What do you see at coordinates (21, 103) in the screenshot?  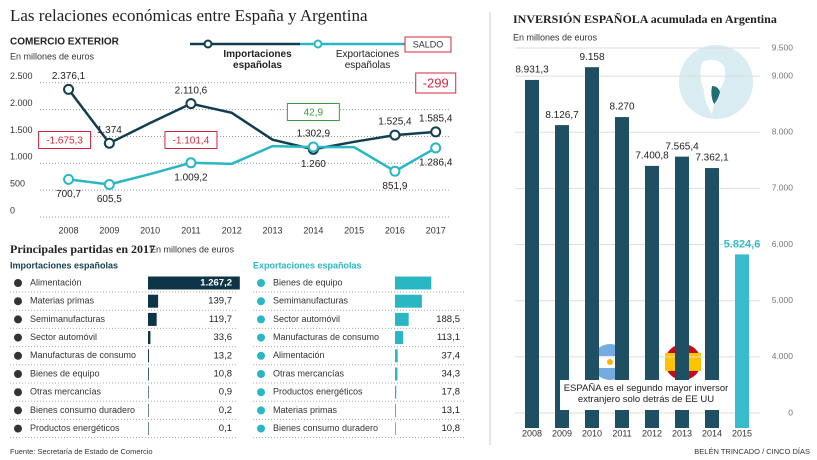 I see `y-tick-label: 2.000` at bounding box center [21, 103].